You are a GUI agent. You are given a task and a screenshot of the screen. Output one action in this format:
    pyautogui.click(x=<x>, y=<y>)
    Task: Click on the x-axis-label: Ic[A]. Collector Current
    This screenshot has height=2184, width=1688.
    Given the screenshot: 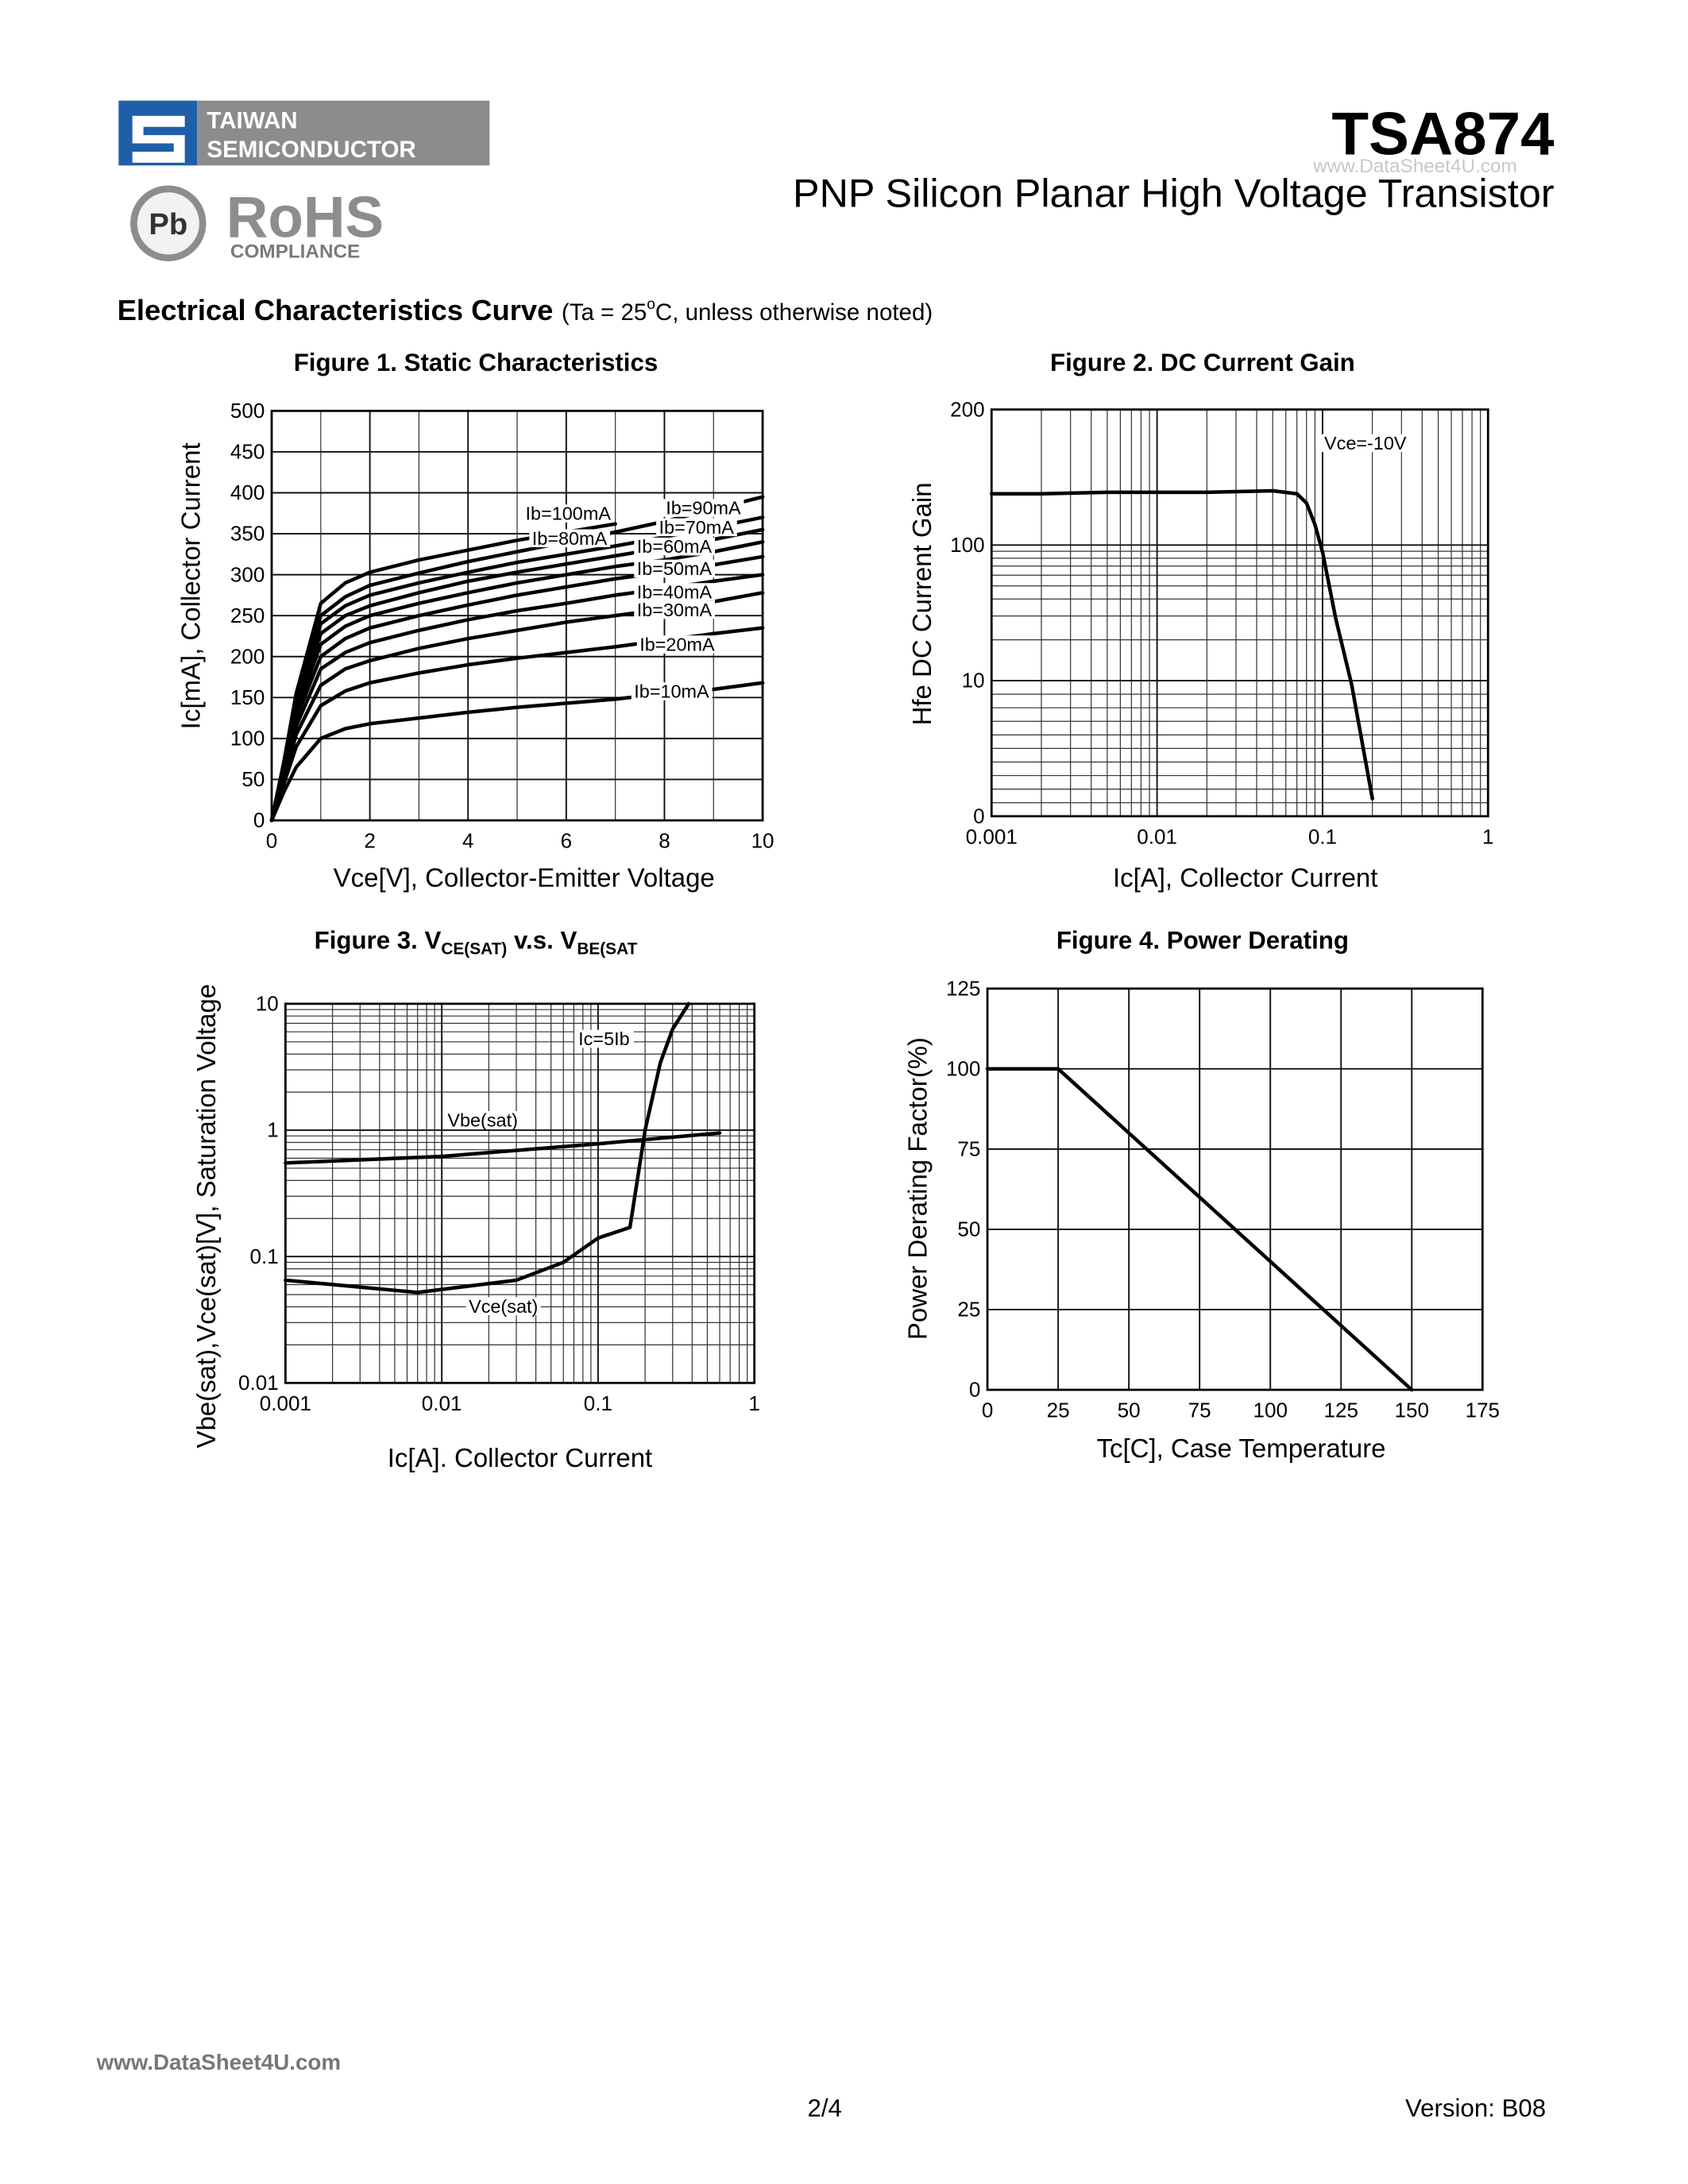 What is the action you would take?
    pyautogui.click(x=520, y=1457)
    